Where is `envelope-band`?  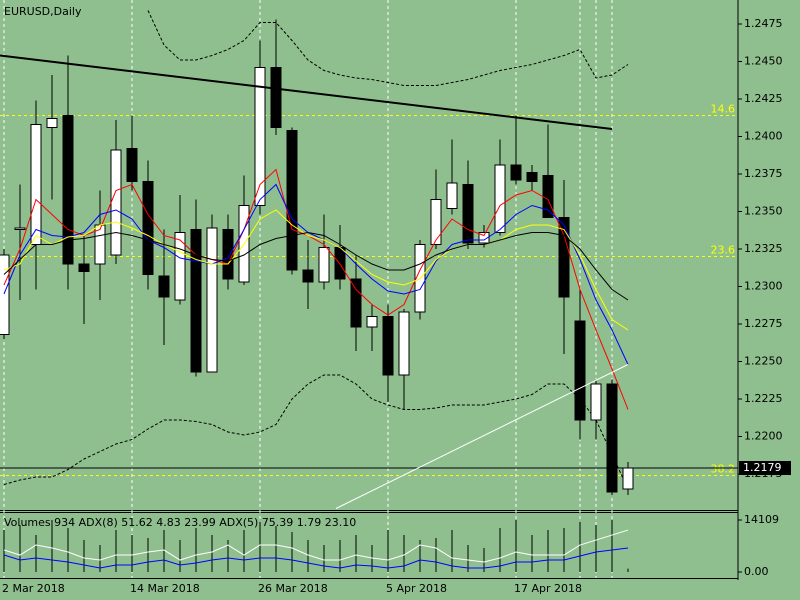
envelope-band is located at coordinates (388, 48).